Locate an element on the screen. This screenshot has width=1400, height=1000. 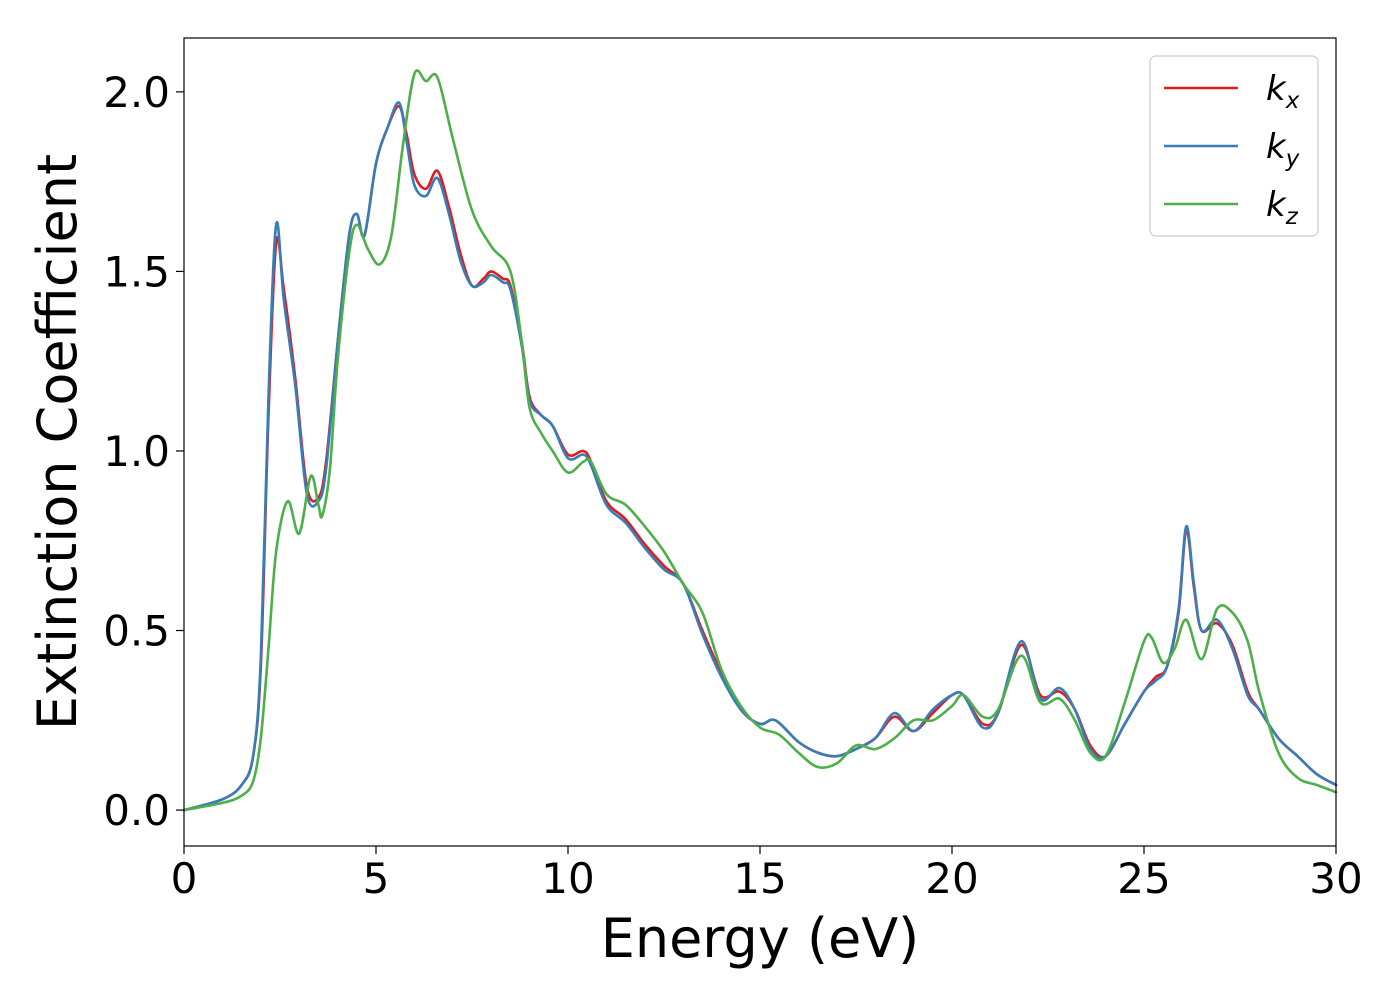
x-tick-label: 25 is located at coordinates (1143, 878).